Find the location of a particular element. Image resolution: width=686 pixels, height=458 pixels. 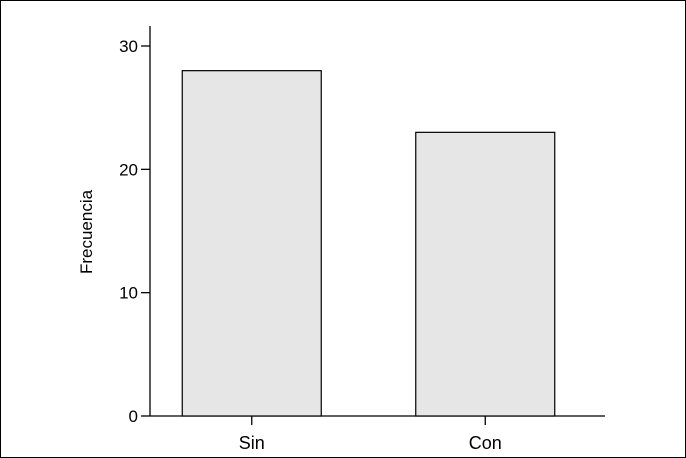

y-tick-label: 10 is located at coordinates (128, 293).